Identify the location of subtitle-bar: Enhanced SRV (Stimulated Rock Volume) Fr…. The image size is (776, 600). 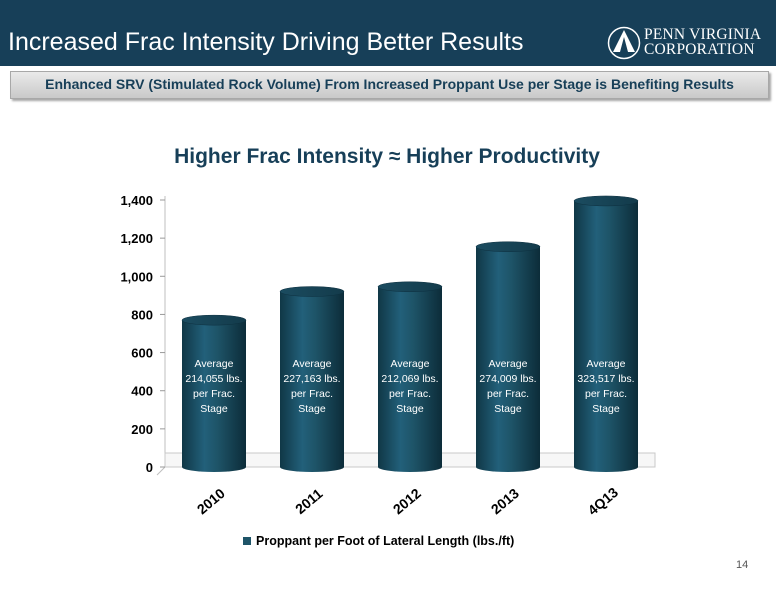
(389, 85).